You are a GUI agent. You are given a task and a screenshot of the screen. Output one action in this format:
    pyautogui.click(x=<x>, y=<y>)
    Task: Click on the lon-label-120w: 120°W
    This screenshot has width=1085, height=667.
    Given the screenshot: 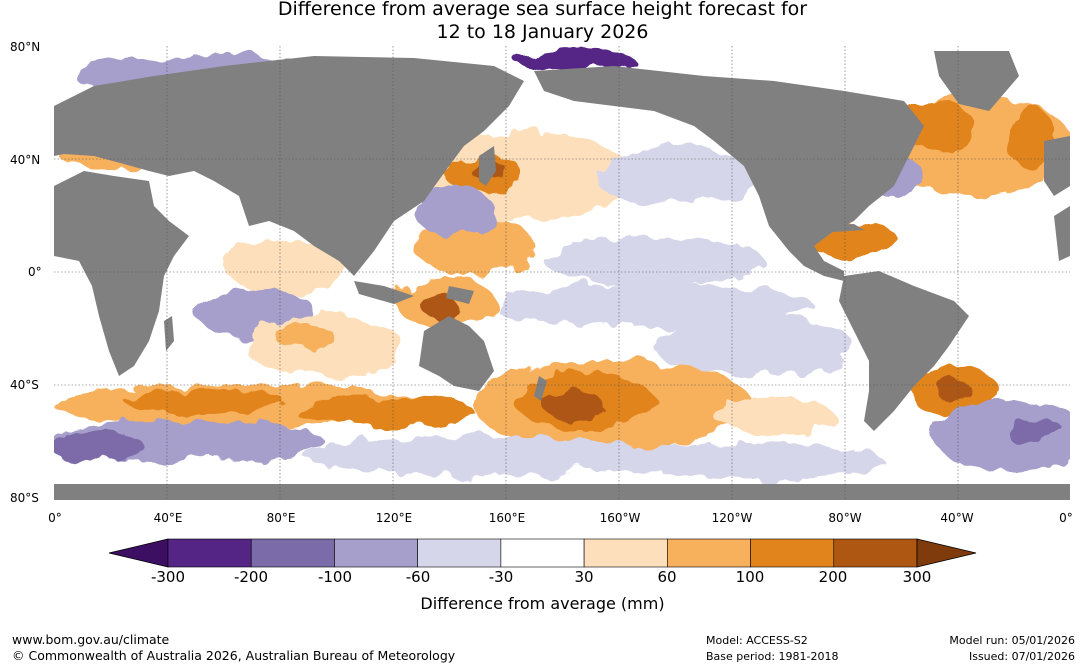 What is the action you would take?
    pyautogui.click(x=732, y=518)
    